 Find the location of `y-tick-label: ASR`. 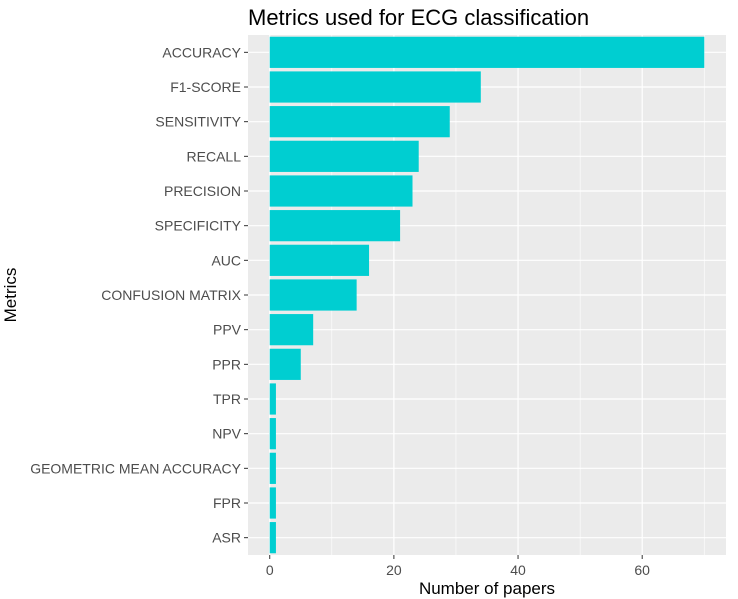

y-tick-label: ASR is located at coordinates (226, 538).